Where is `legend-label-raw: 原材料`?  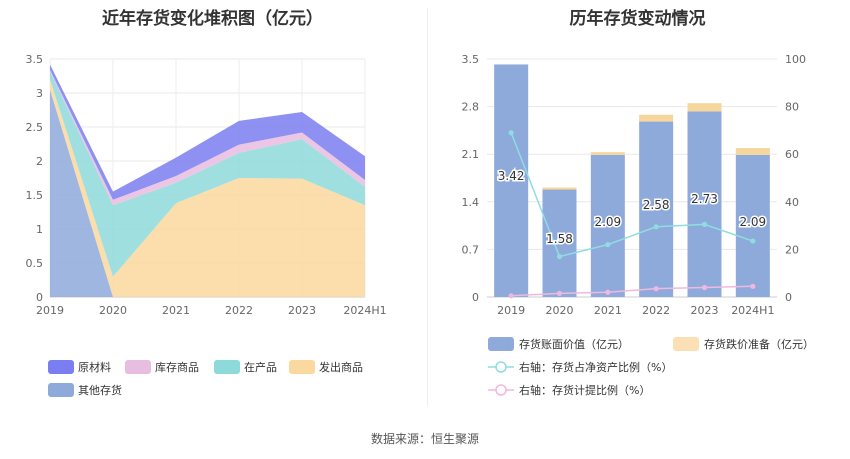 legend-label-raw: 原材料 is located at coordinates (94, 367).